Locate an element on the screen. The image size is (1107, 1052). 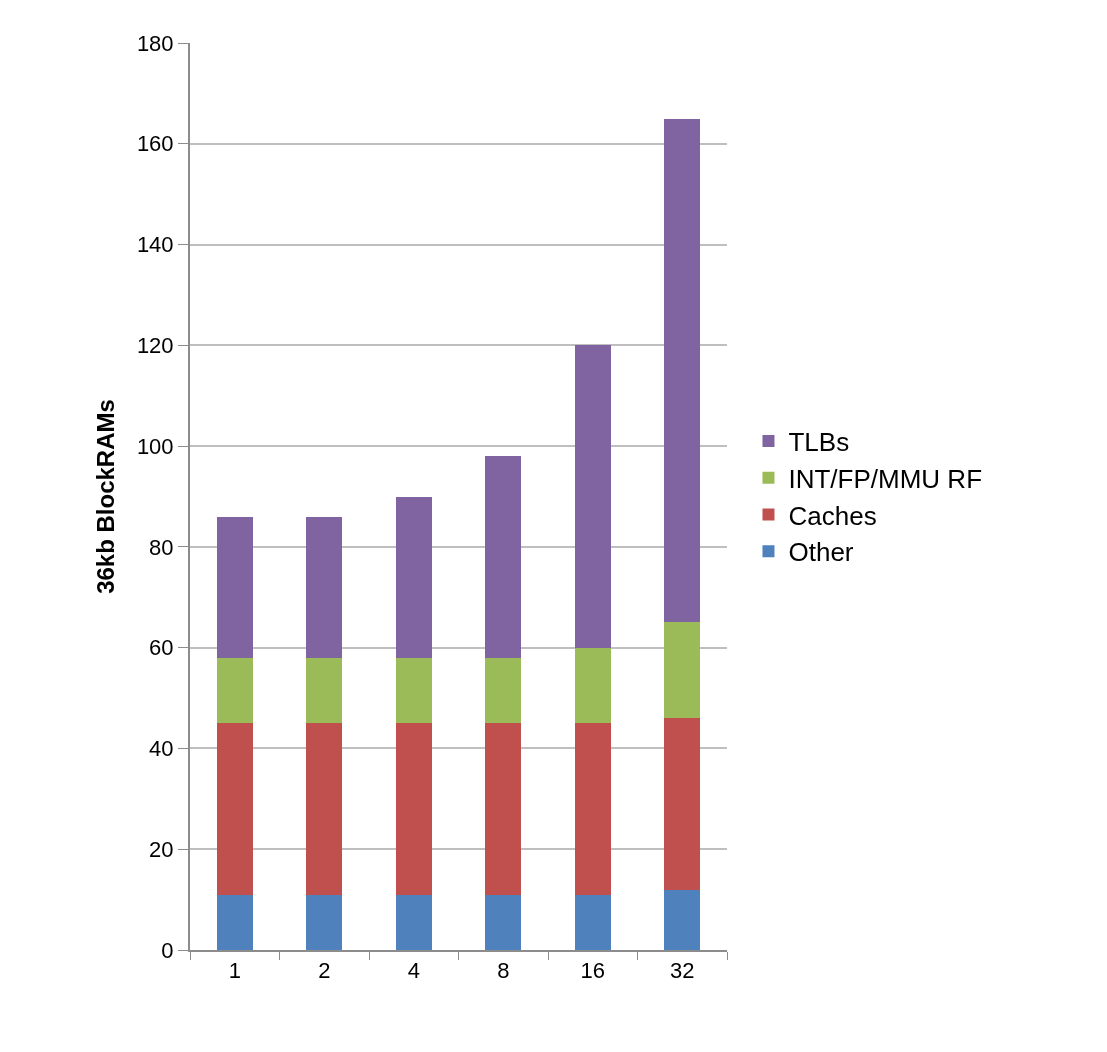
x-tick-label: 1 is located at coordinates (234, 971).